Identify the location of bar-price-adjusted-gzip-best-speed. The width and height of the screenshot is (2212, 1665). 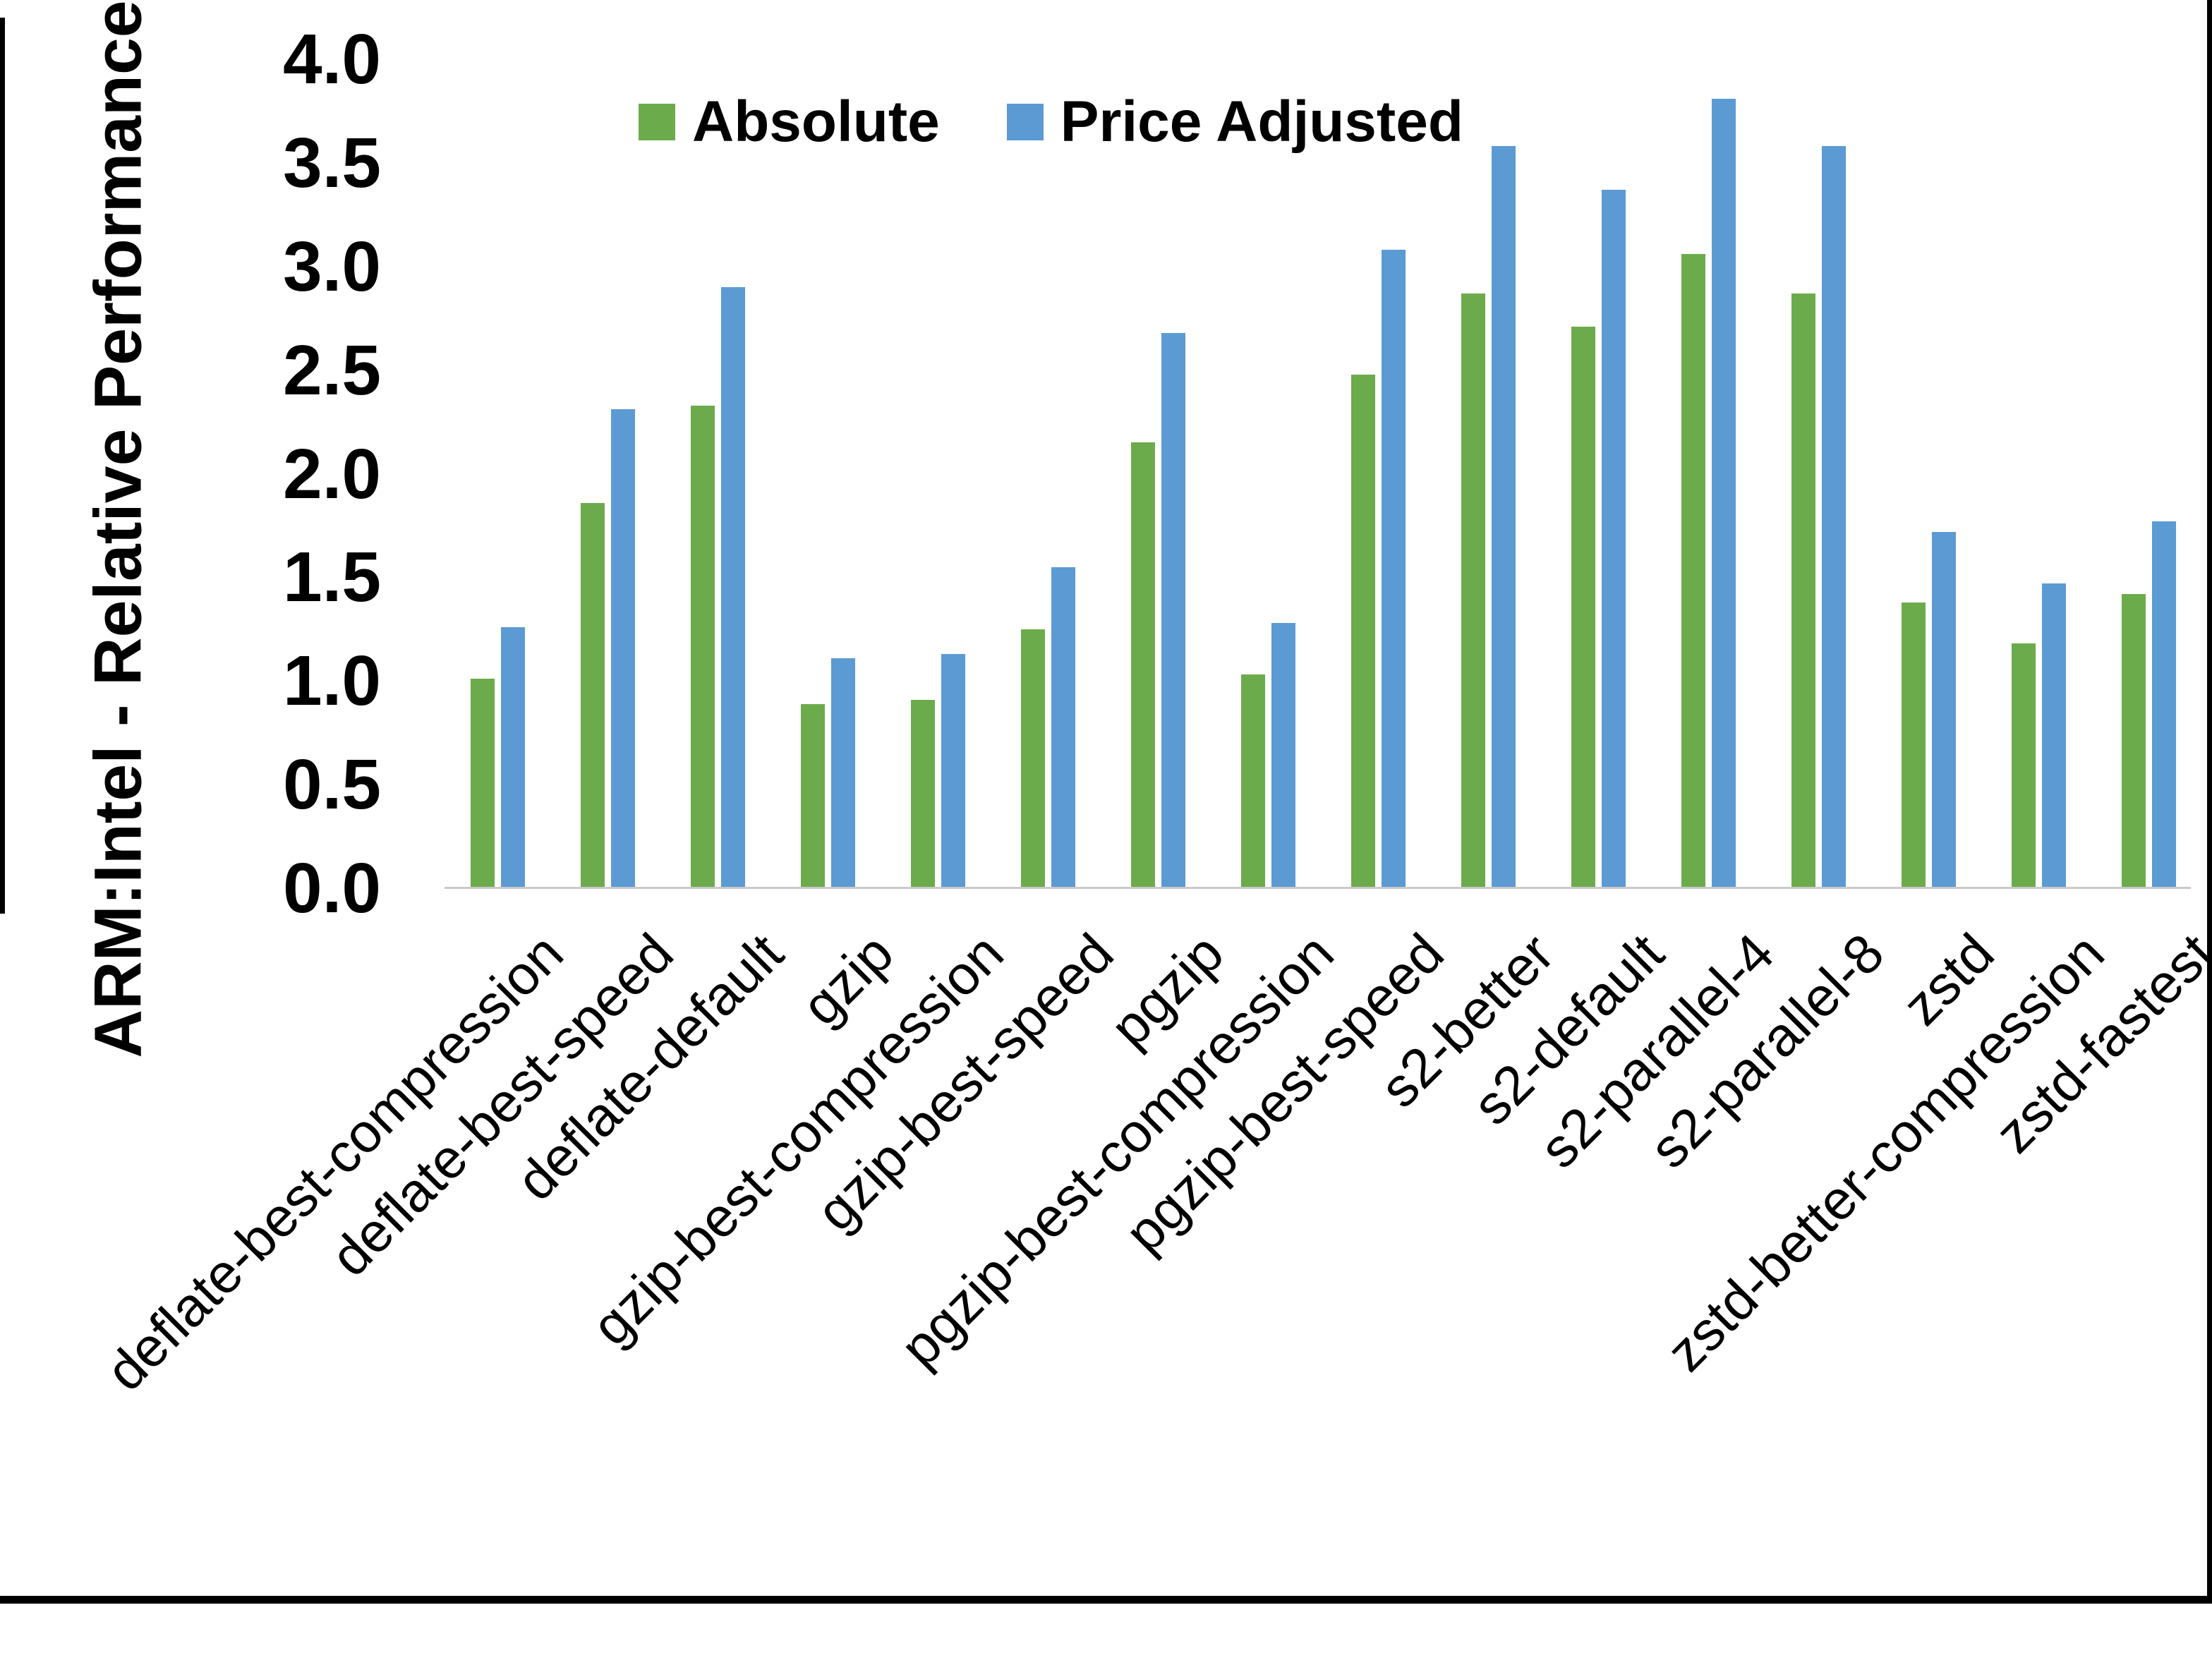
(1063, 727).